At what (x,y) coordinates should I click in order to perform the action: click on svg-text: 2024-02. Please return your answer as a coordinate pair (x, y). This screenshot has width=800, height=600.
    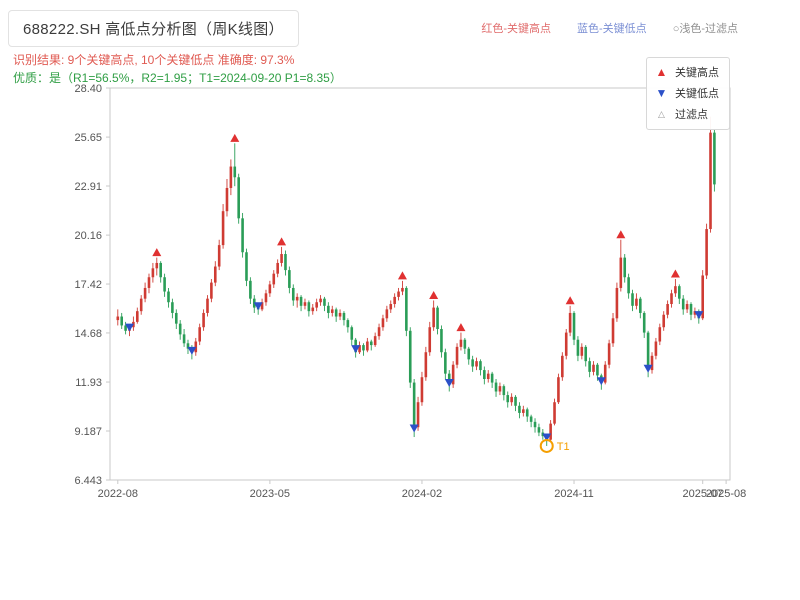
    Looking at the image, I should click on (422, 494).